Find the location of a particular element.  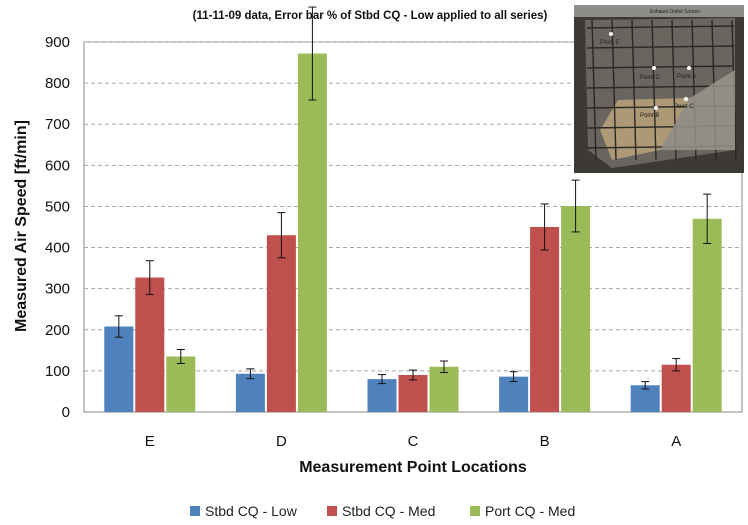

x-tick-label: C is located at coordinates (413, 441).